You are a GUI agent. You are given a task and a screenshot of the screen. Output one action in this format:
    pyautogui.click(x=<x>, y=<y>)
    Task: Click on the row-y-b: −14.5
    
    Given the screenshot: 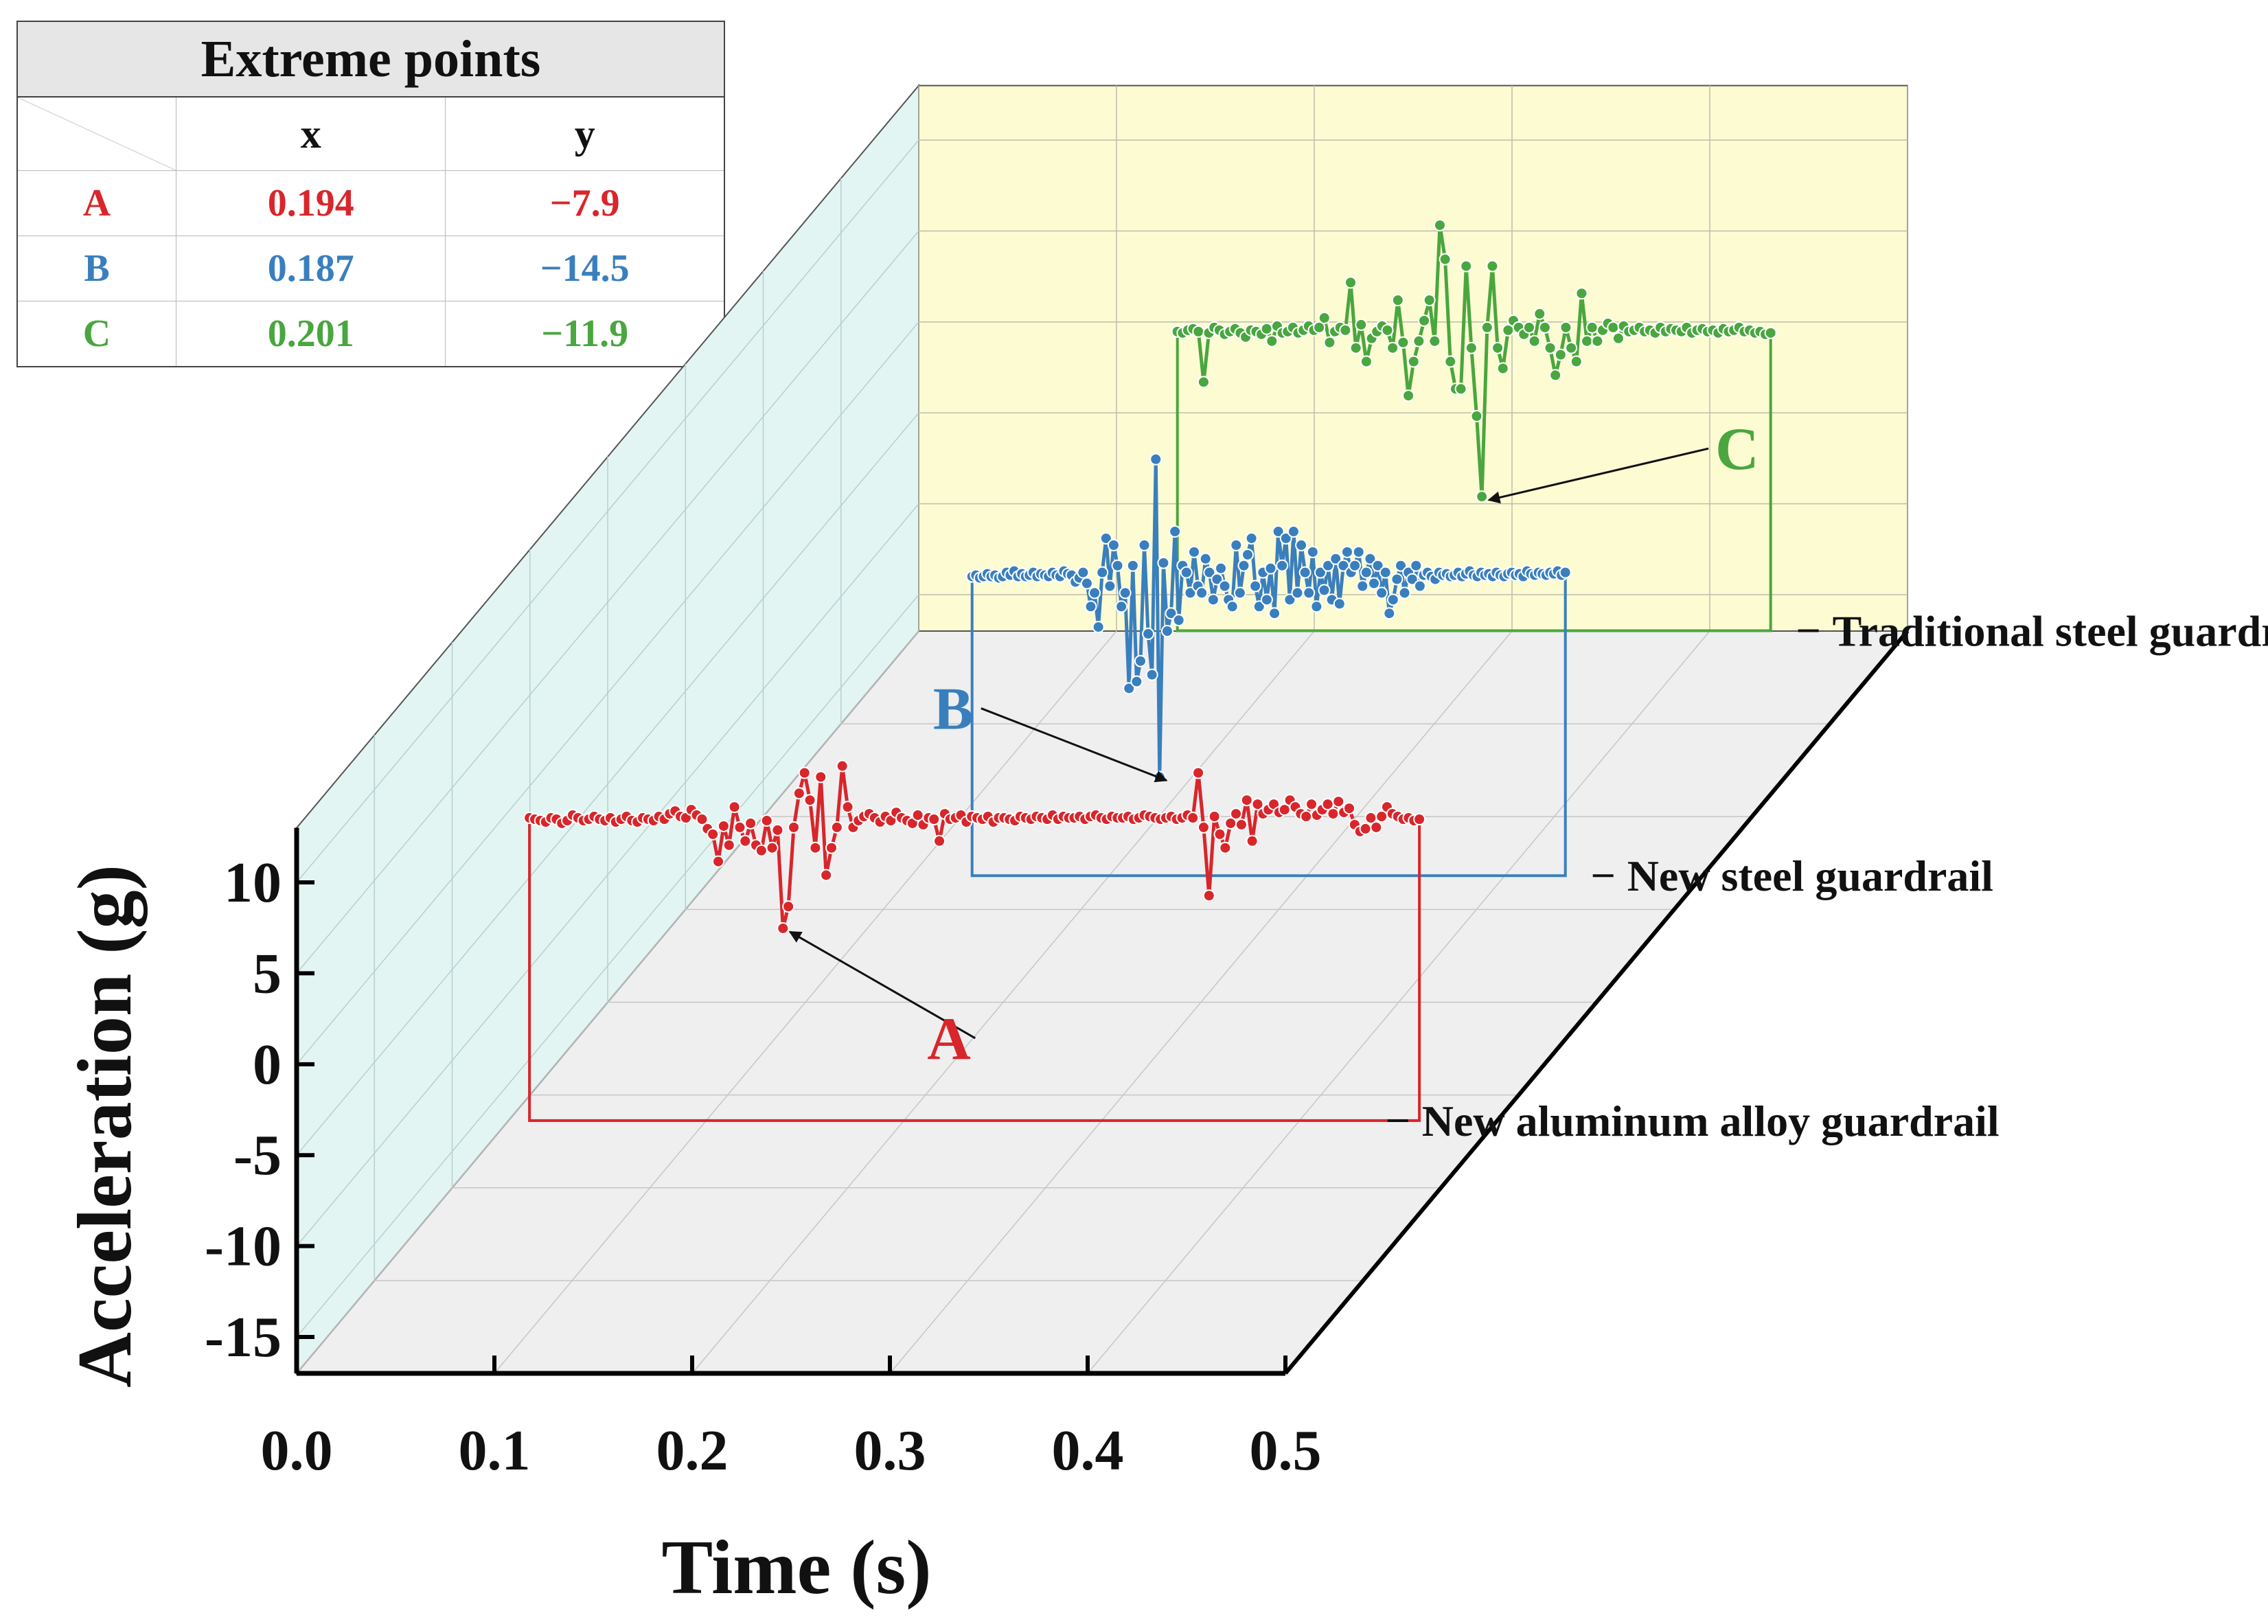 What is the action you would take?
    pyautogui.click(x=585, y=268)
    